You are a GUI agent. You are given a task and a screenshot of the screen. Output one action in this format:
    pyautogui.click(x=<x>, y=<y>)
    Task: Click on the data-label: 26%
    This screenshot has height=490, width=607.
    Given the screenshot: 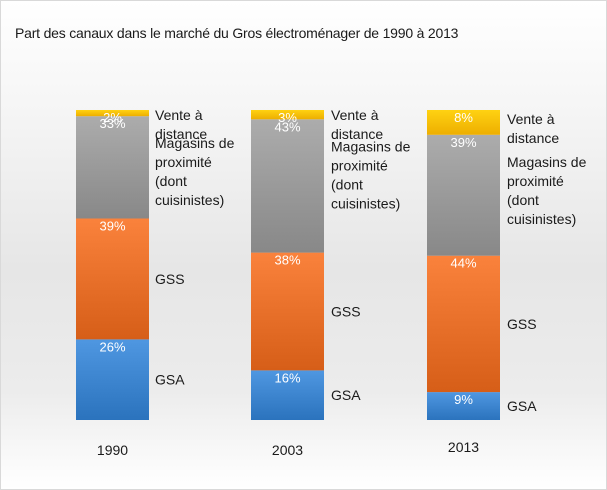 What is the action you would take?
    pyautogui.click(x=112, y=346)
    